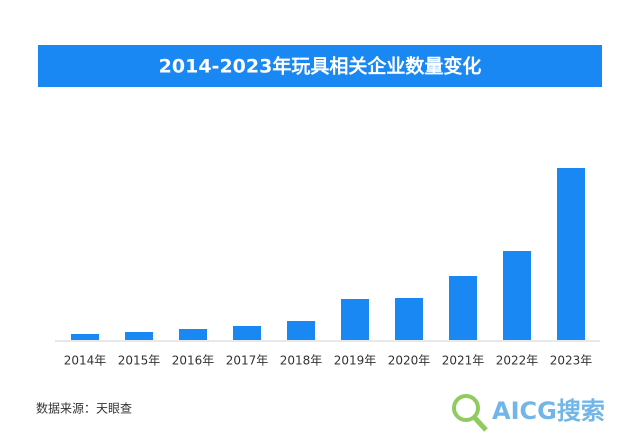 Image resolution: width=640 pixels, height=445 pixels. What do you see at coordinates (548, 411) in the screenshot?
I see `watermark-text: AICG搜索` at bounding box center [548, 411].